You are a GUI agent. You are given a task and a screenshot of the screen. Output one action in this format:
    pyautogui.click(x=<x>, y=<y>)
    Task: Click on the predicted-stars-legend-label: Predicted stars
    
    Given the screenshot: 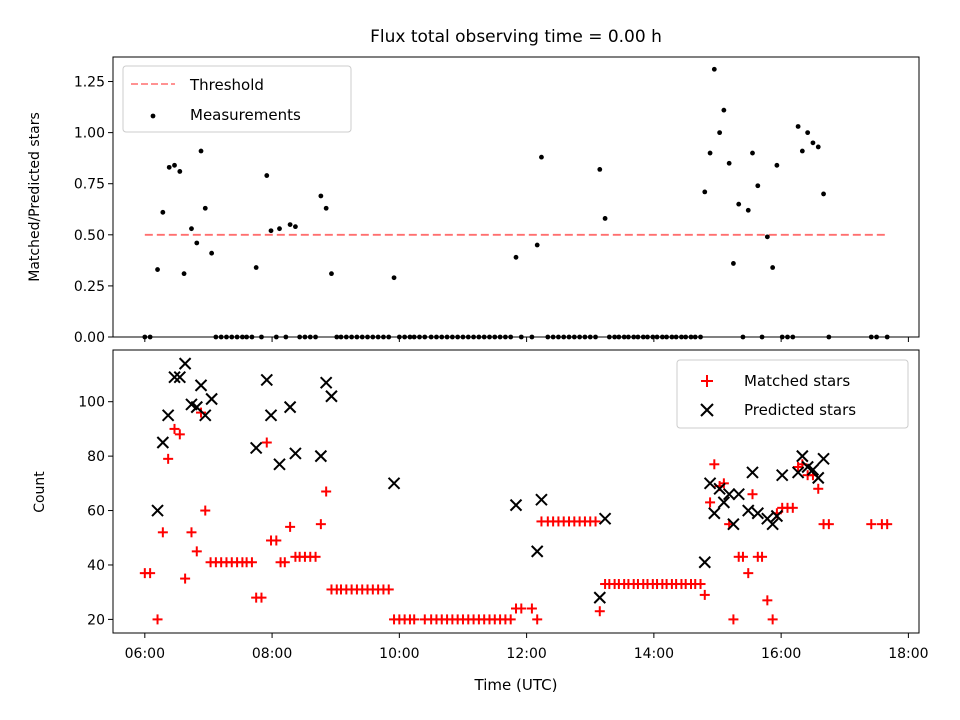 What is the action you would take?
    pyautogui.click(x=800, y=410)
    